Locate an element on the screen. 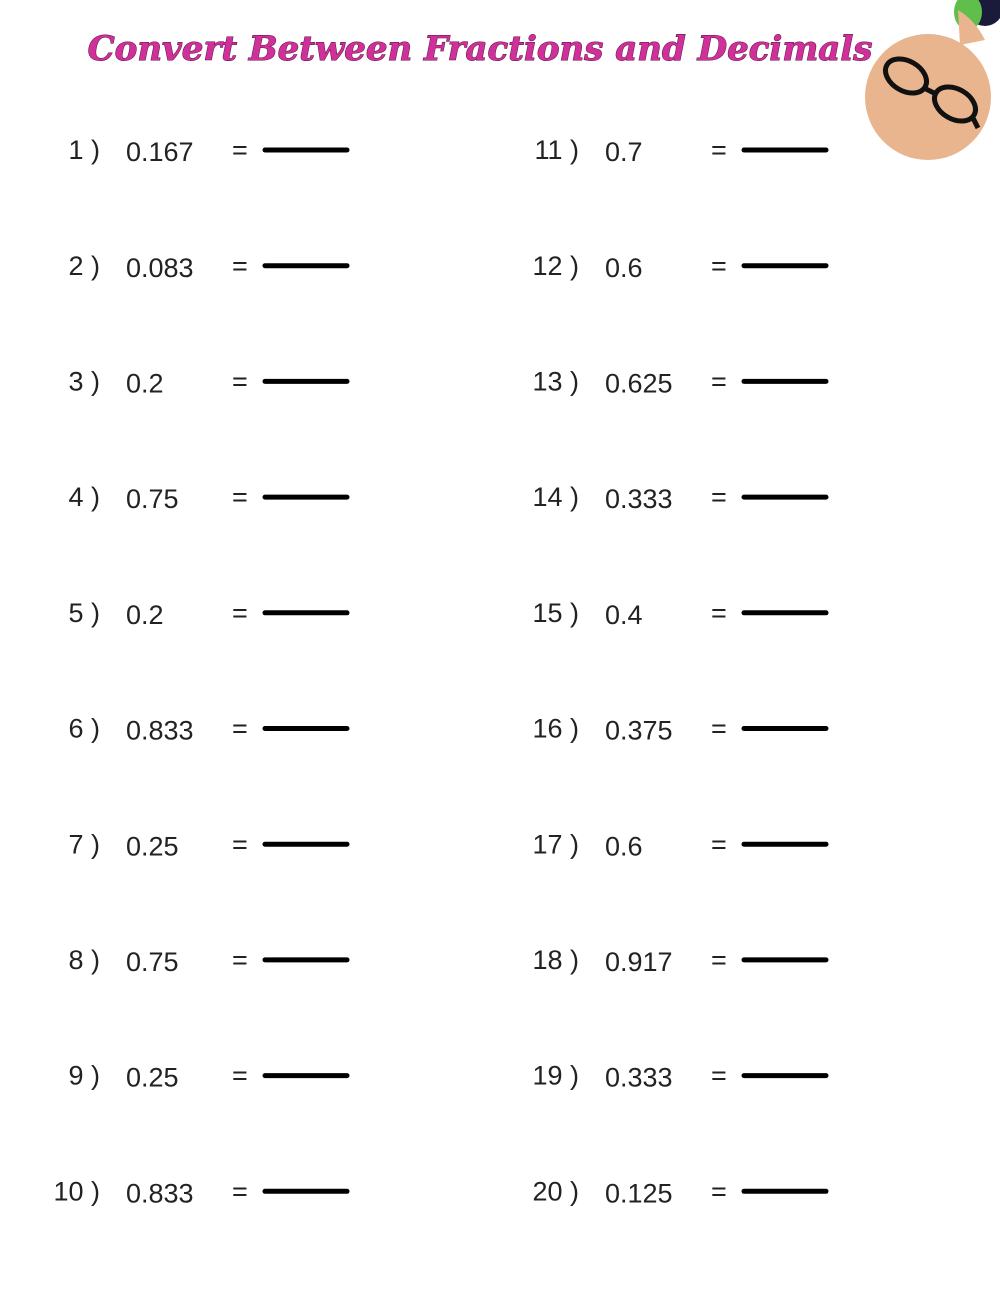 The height and width of the screenshot is (1291, 1000). problem-number: 4 ) is located at coordinates (84, 497).